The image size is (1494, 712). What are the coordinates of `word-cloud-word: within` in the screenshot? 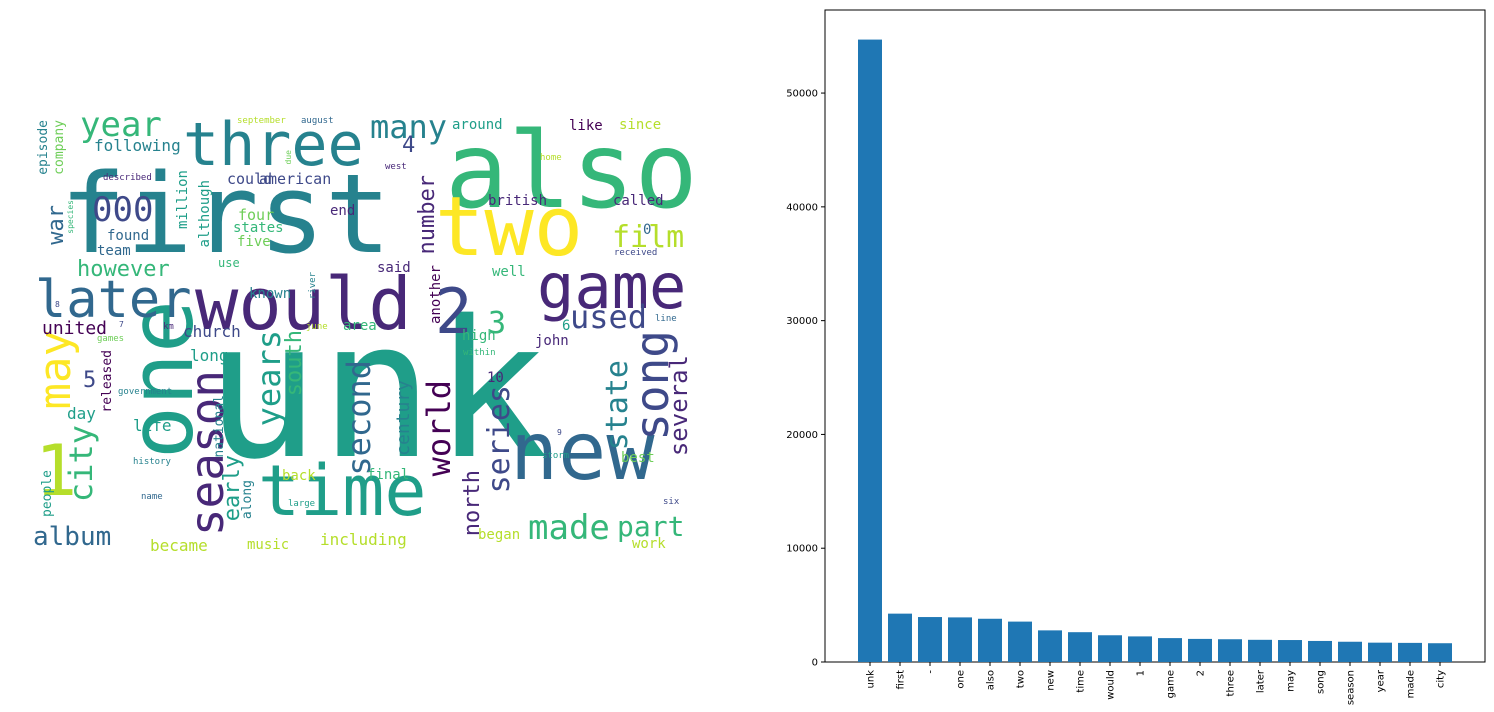 It's located at (479, 353).